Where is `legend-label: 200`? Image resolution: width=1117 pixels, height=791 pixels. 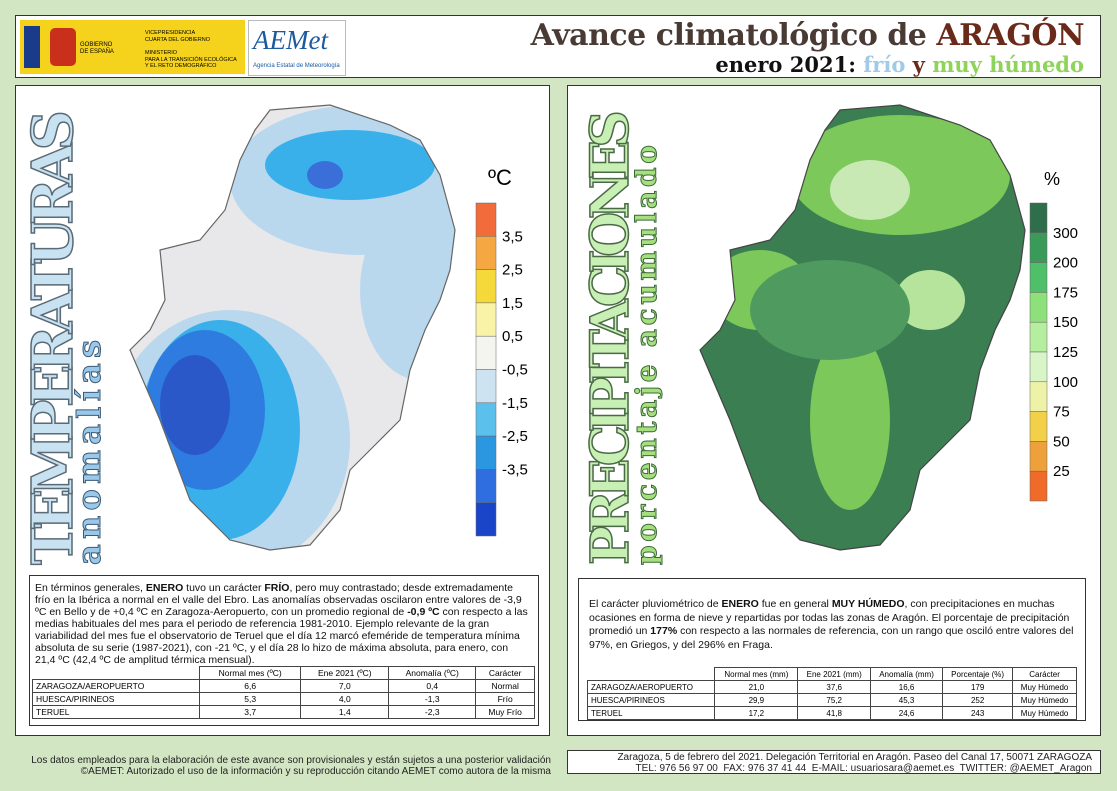
legend-label: 200 is located at coordinates (1065, 263).